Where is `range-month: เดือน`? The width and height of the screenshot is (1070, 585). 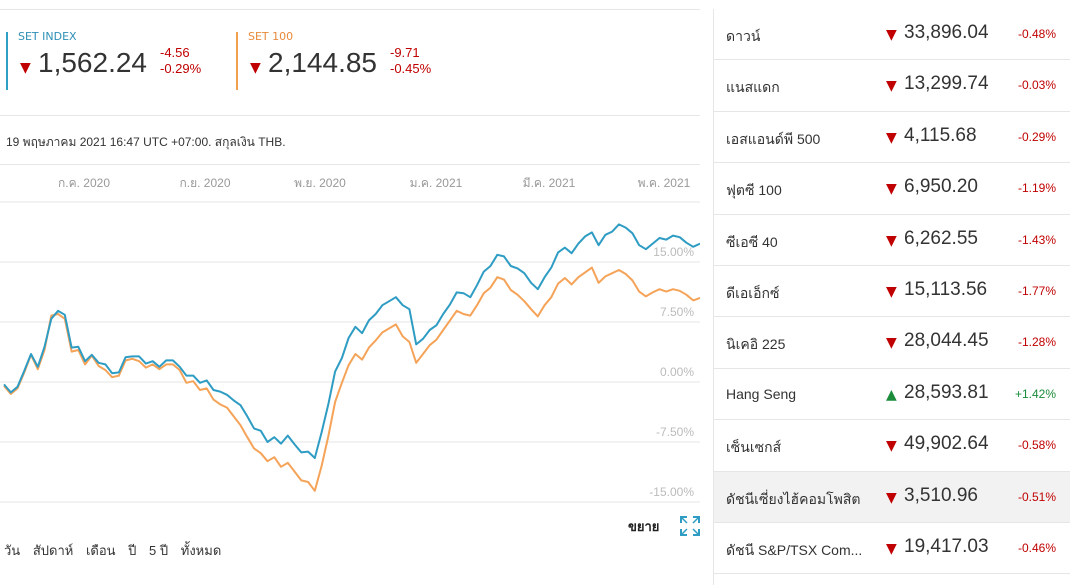
range-month: เดือน is located at coordinates (100, 550).